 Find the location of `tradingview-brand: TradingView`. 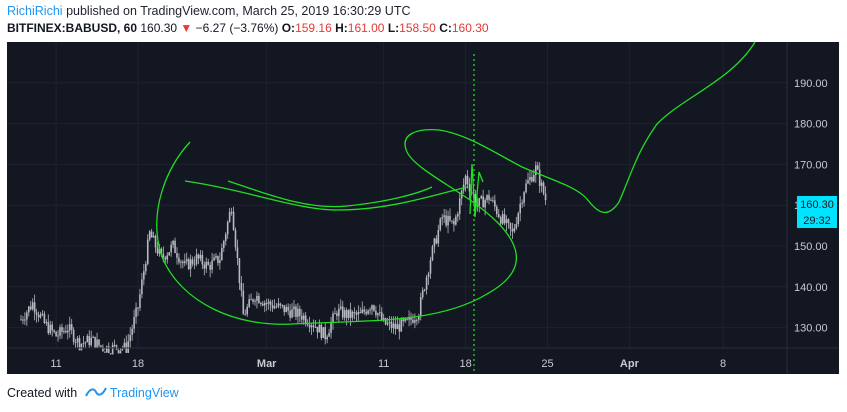

tradingview-brand: TradingView is located at coordinates (144, 393).